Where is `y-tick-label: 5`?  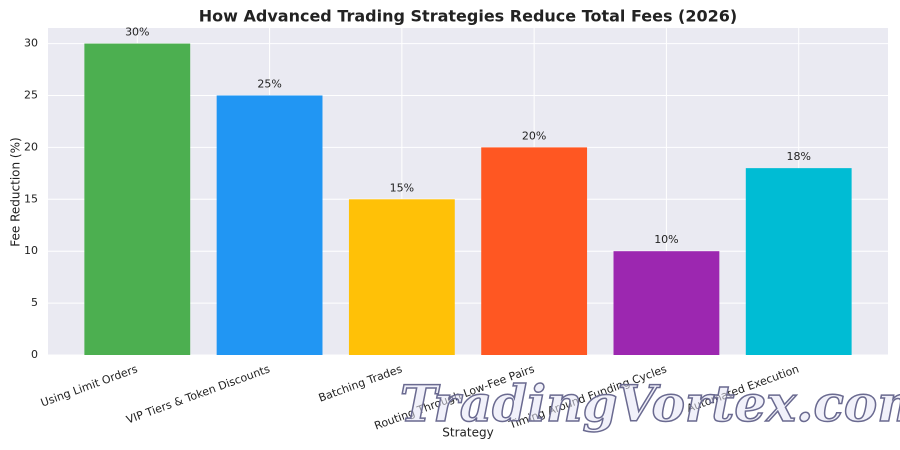 y-tick-label: 5 is located at coordinates (34, 302).